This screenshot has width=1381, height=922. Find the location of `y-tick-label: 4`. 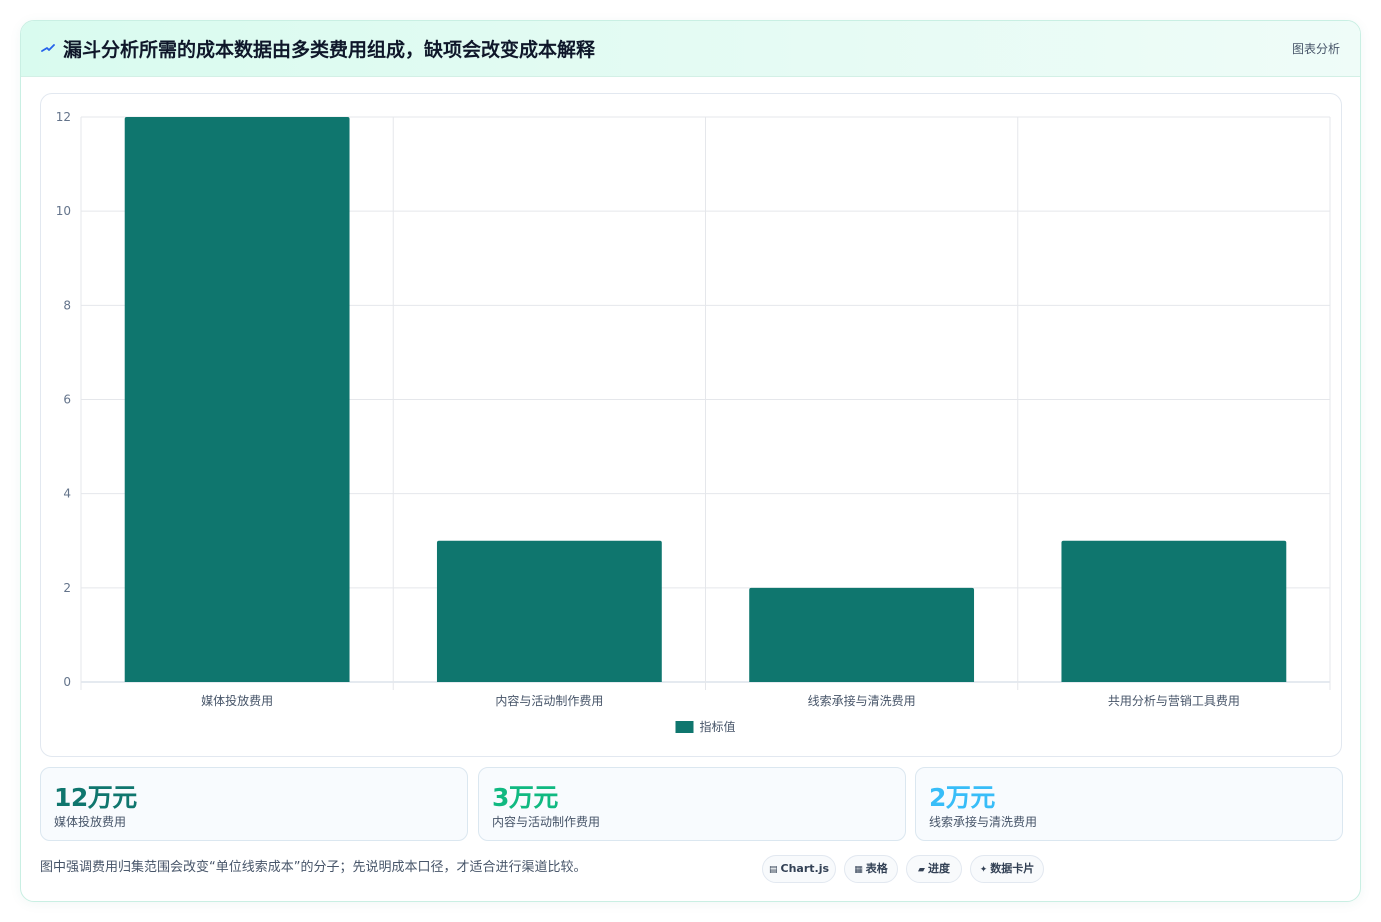

y-tick-label: 4 is located at coordinates (67, 494).